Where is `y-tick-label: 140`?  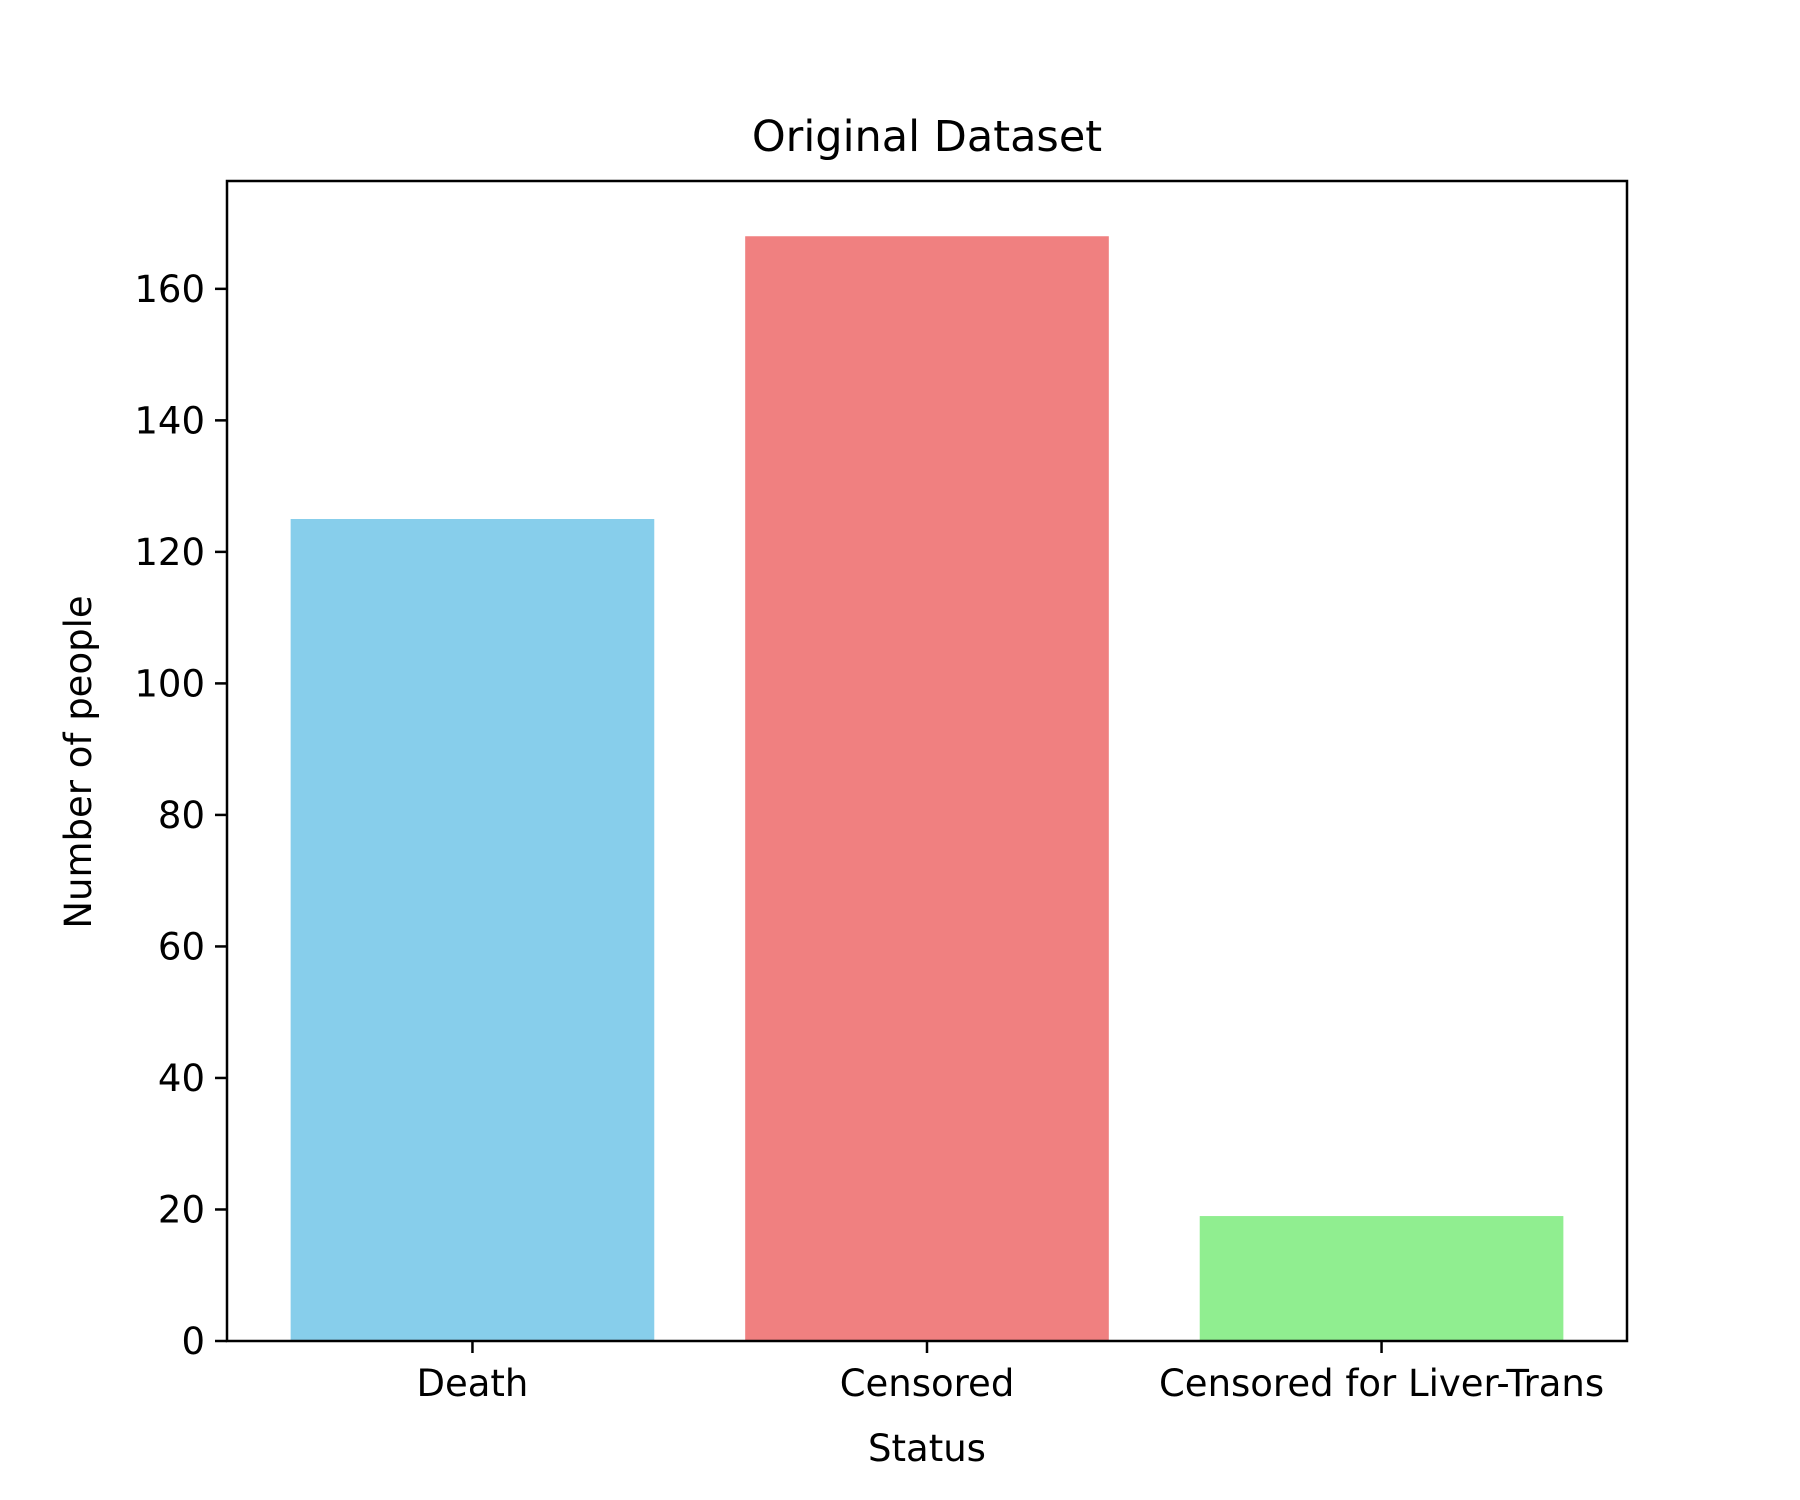 y-tick-label: 140 is located at coordinates (169, 420).